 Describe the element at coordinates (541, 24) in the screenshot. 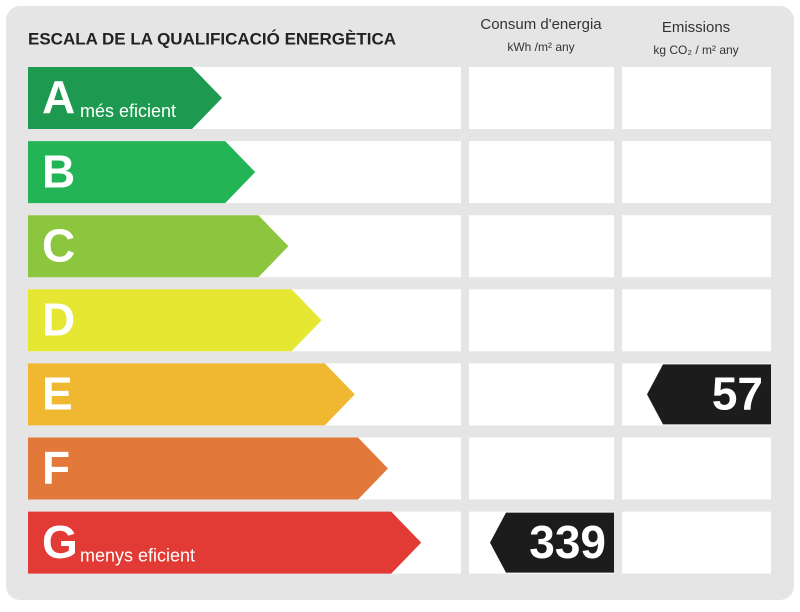

I see `column-title: Consum d'energia` at that location.